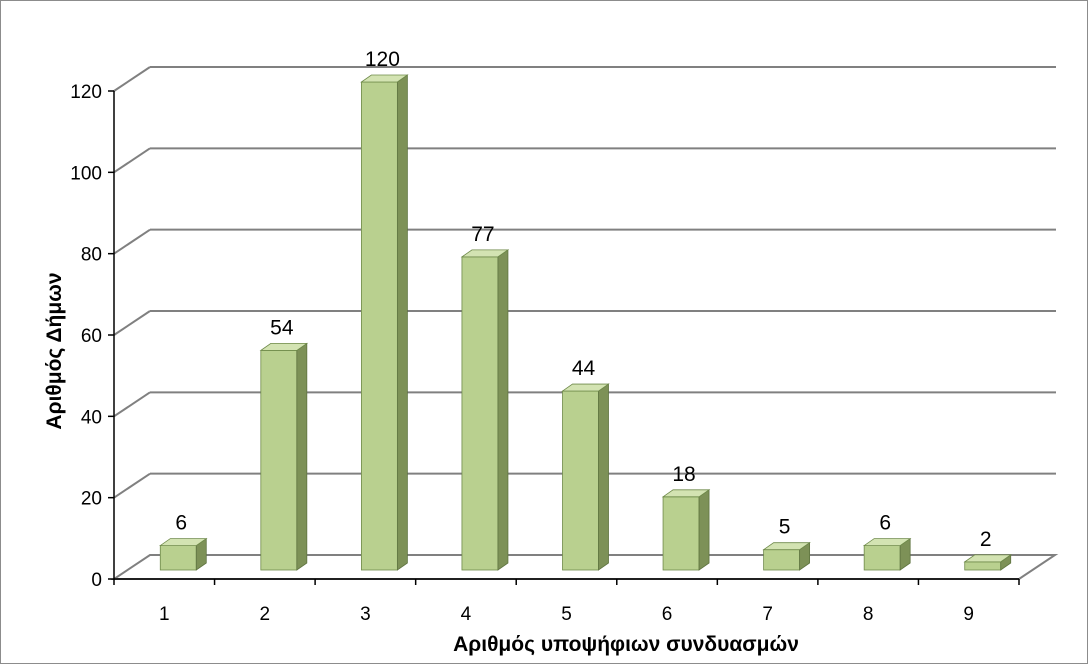 Image resolution: width=1088 pixels, height=665 pixels. What do you see at coordinates (86, 92) in the screenshot?
I see `y-tick-label: 120` at bounding box center [86, 92].